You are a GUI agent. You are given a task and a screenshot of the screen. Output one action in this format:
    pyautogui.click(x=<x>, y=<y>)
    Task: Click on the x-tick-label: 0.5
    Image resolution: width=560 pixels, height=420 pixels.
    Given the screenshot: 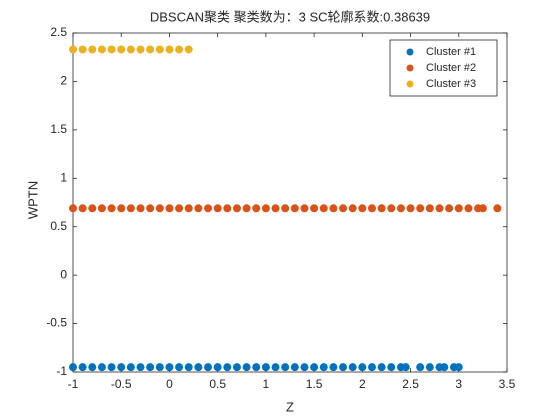 What is the action you would take?
    pyautogui.click(x=217, y=384)
    